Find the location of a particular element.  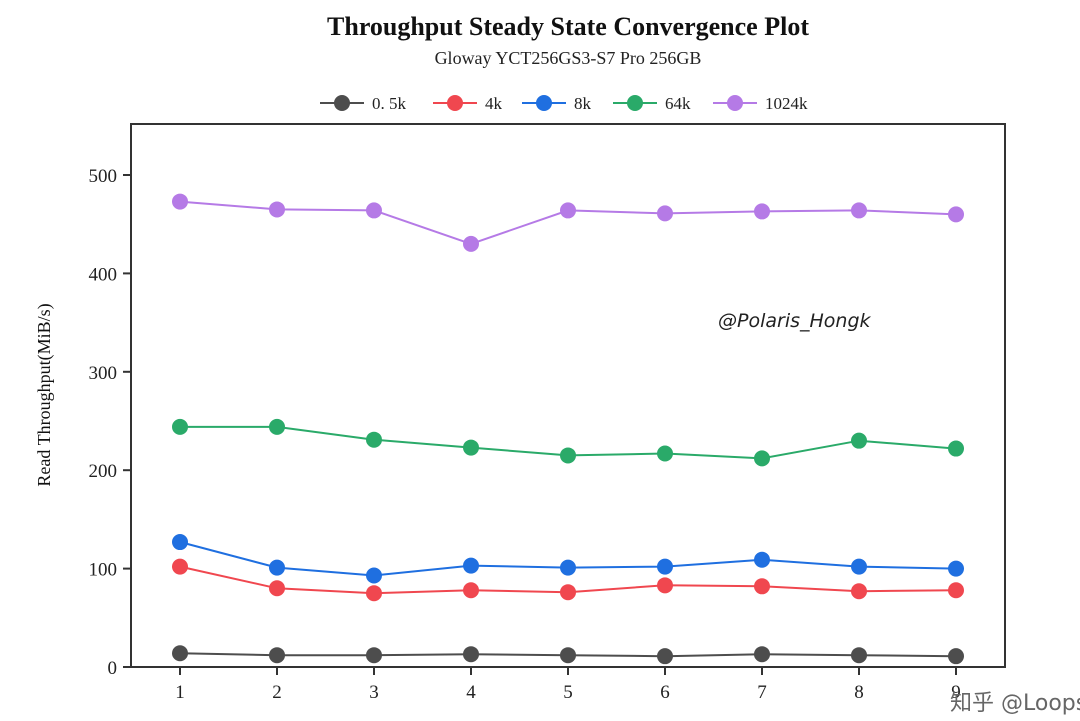

x-tick-label: 4 is located at coordinates (471, 692).